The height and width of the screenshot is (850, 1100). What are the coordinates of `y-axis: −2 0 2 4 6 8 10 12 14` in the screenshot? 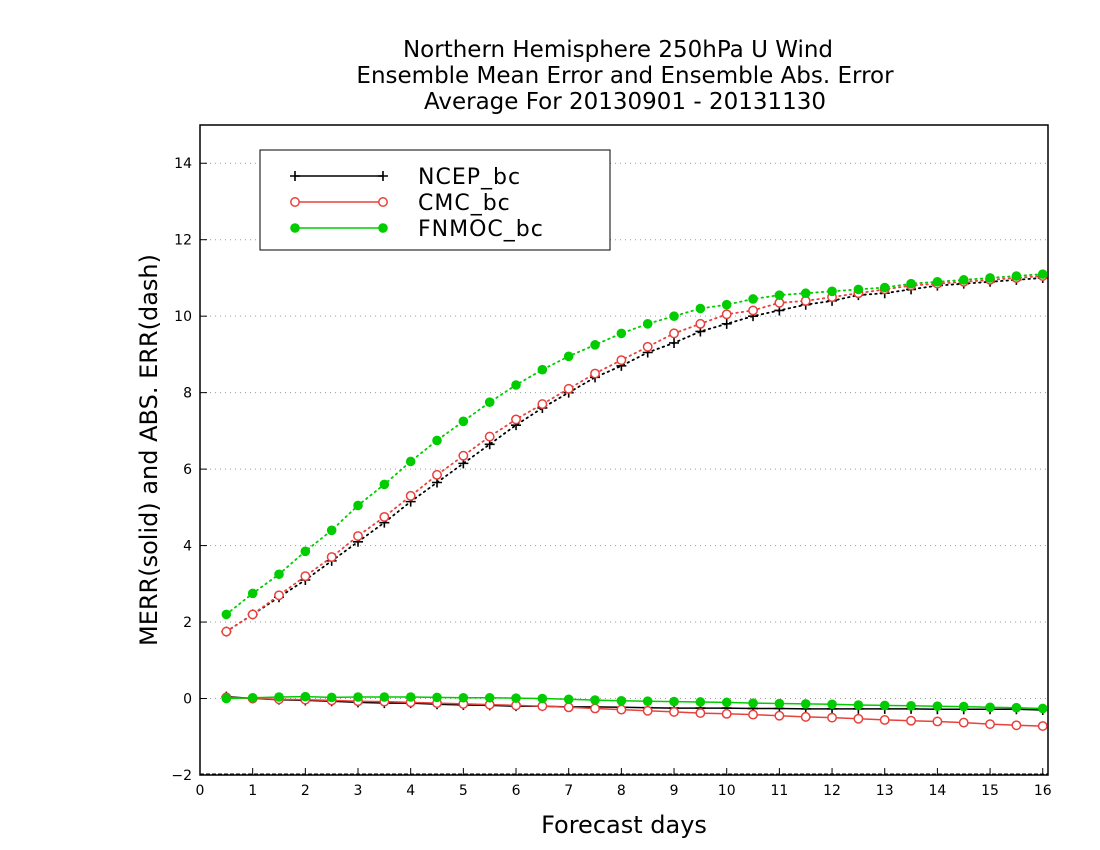 It's located at (189, 470).